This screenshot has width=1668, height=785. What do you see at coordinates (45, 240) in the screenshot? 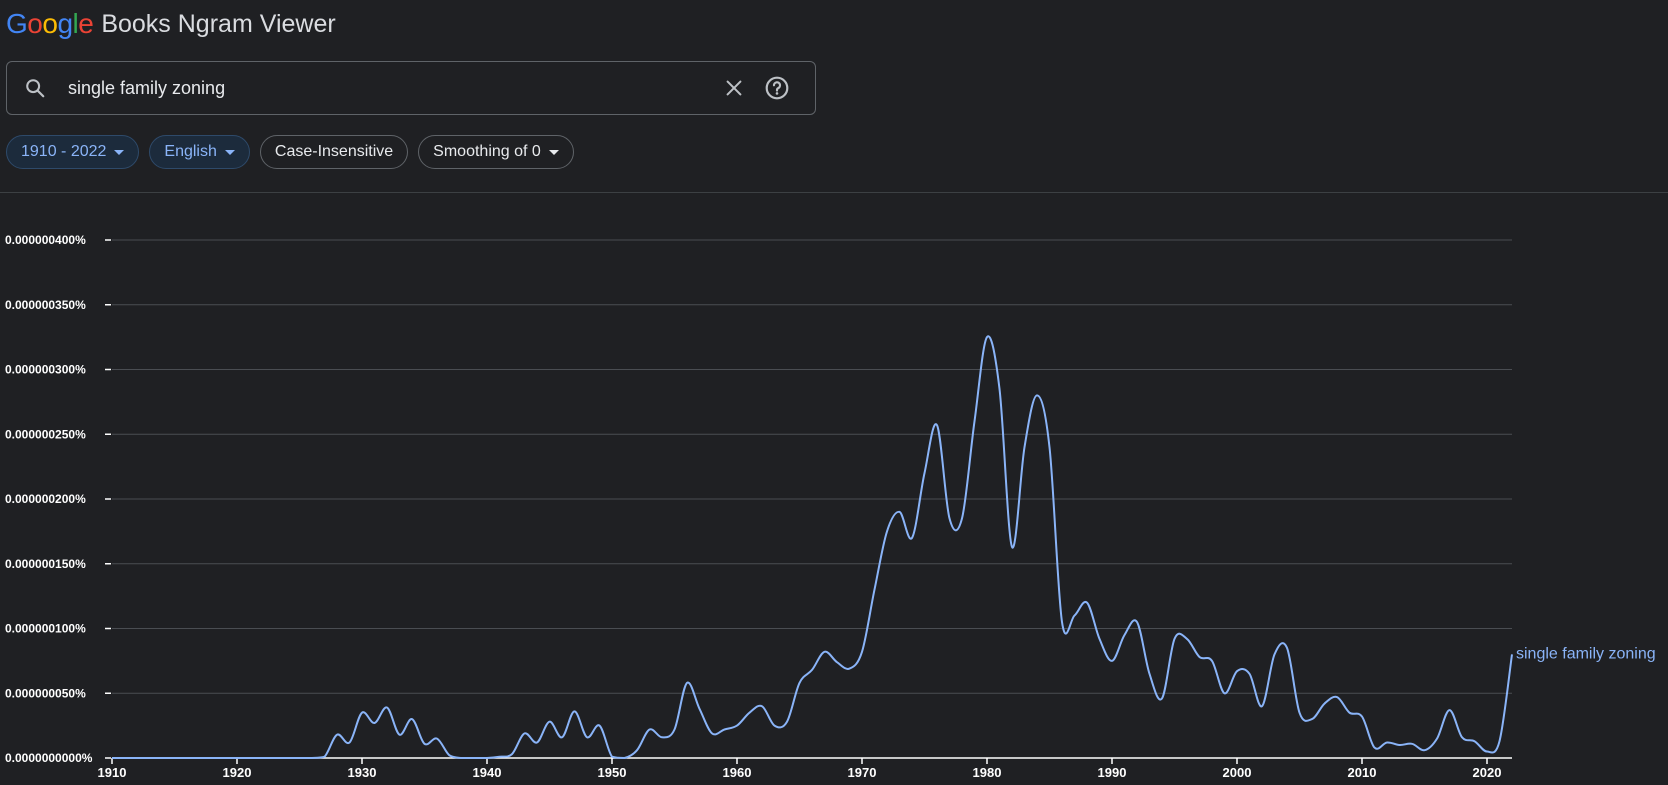
I see `y-tick-label: 0.000000400%` at bounding box center [45, 240].